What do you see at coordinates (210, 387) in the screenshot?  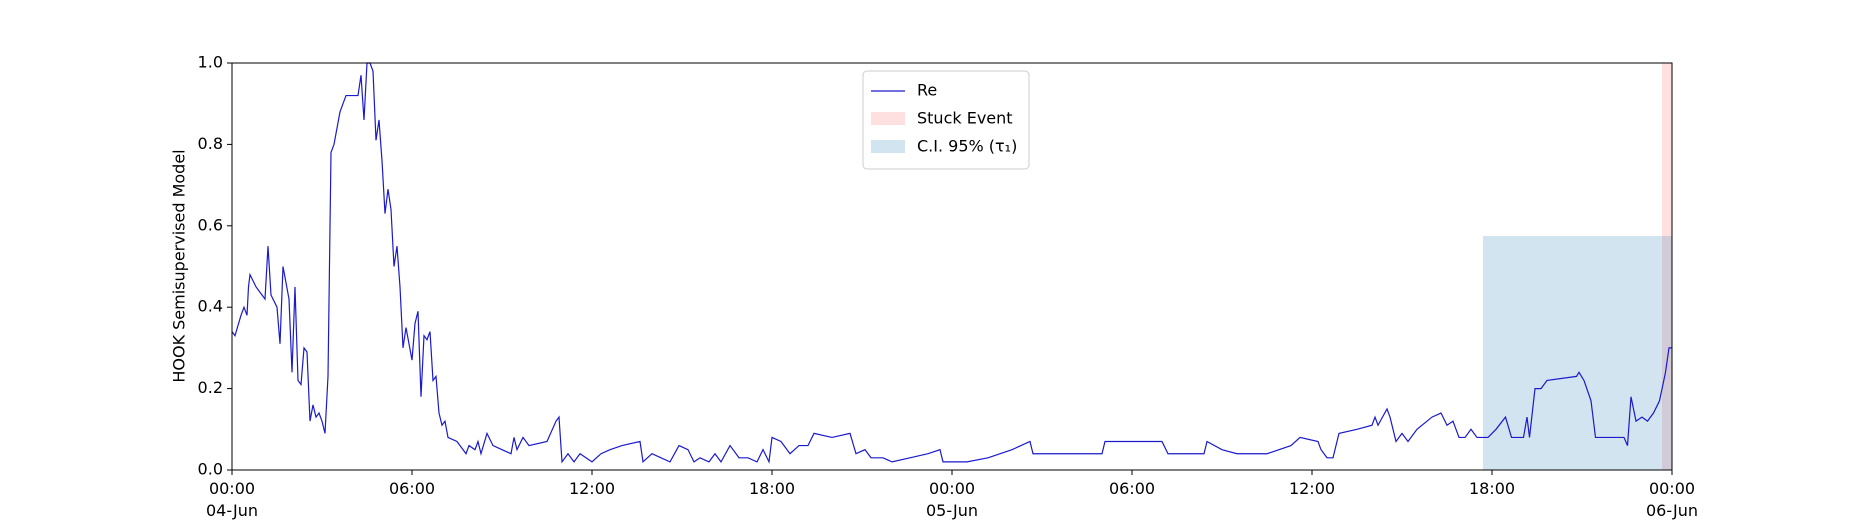 I see `y-tick-label: 0.2` at bounding box center [210, 387].